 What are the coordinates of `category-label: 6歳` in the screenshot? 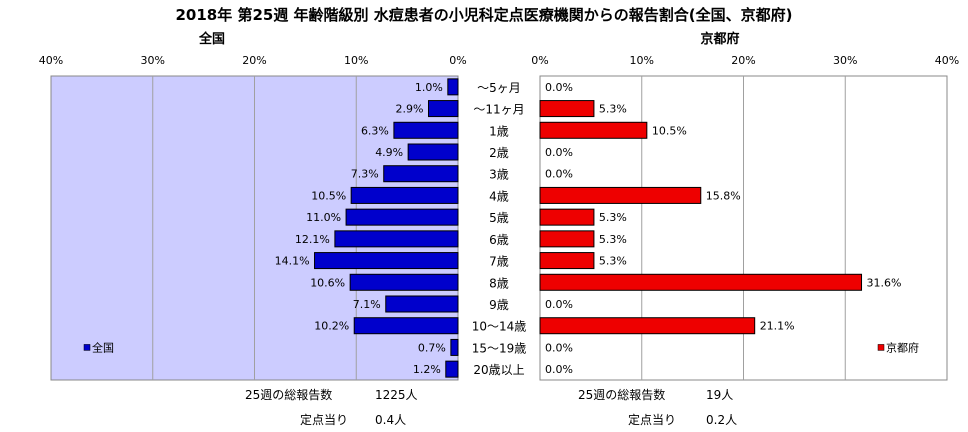 It's located at (499, 240).